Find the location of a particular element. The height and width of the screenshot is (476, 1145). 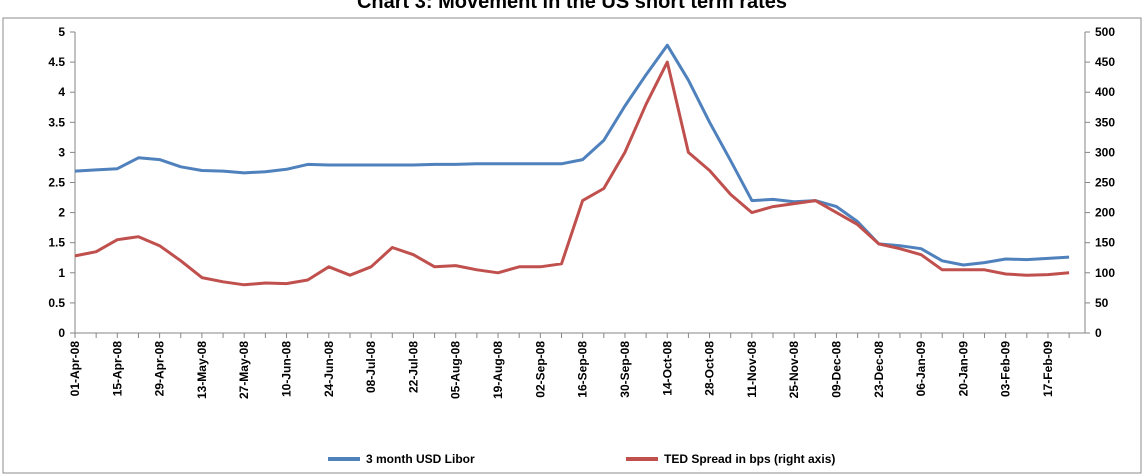

y-tick-label: 1 is located at coordinates (61, 273).